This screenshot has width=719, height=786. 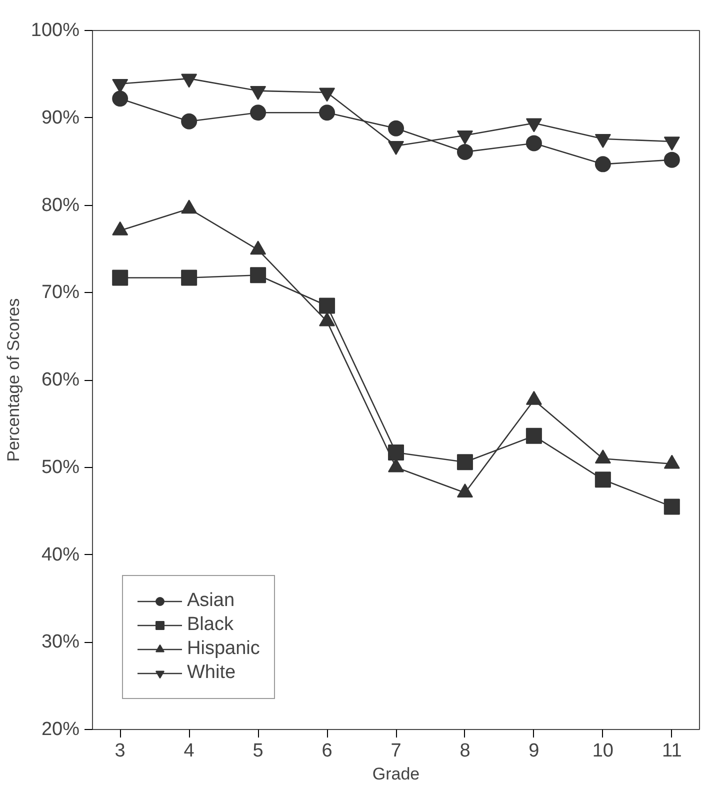 I want to click on y-tick-label: 90%, so click(x=60, y=117).